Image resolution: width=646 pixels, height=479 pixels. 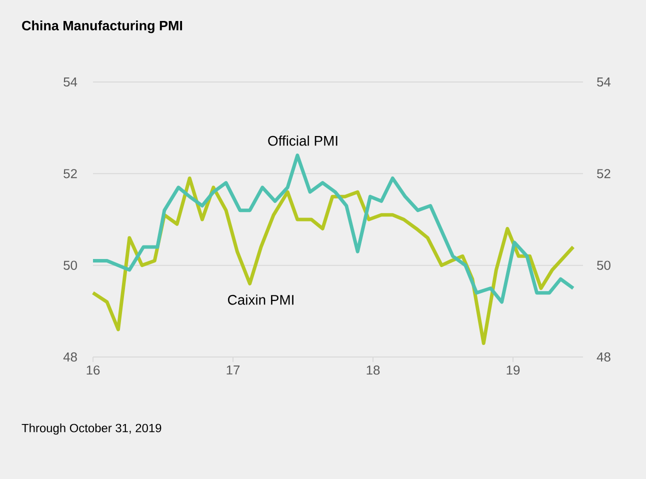 I want to click on chart-title: China Manufacturing PMI, so click(x=102, y=27).